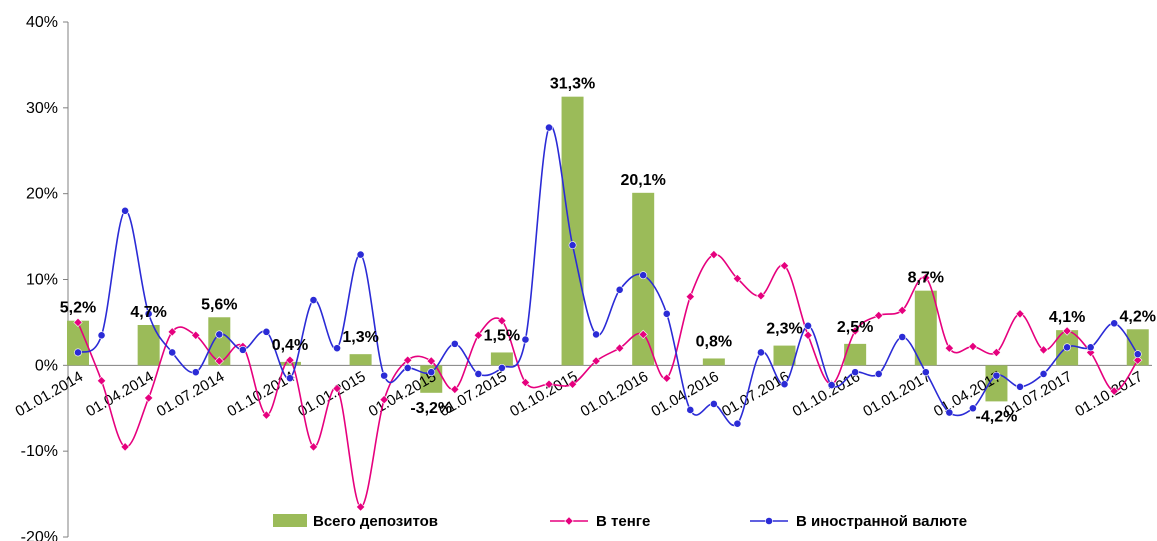 This screenshot has height=541, width=1157. What do you see at coordinates (42, 280) in the screenshot?
I see `y-tick-label: 10%` at bounding box center [42, 280].